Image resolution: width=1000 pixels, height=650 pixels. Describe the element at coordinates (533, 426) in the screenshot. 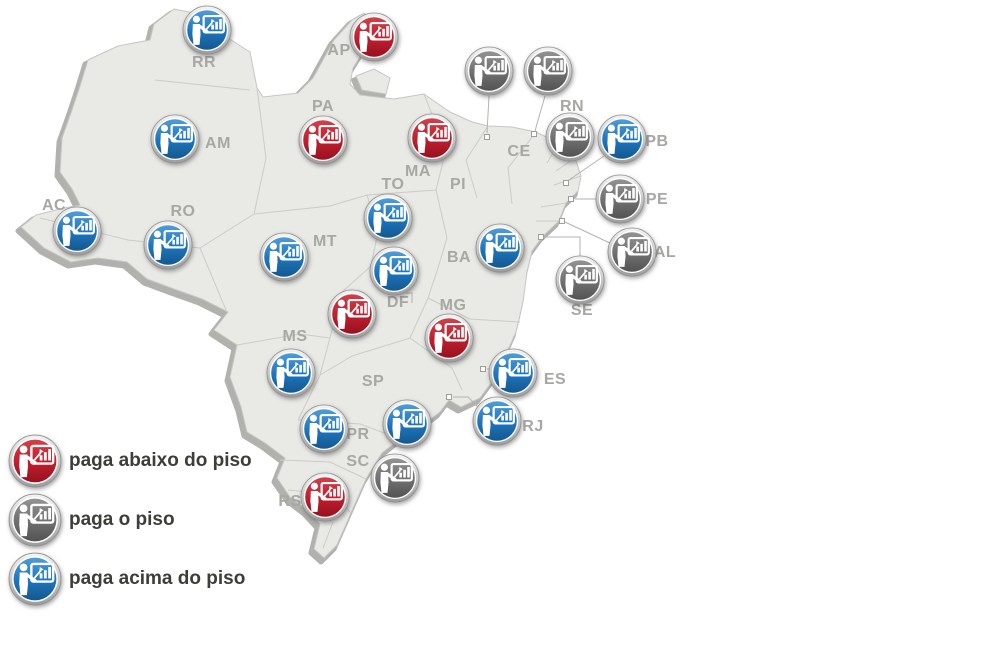

I see `state-label-rj: RJ` at that location.